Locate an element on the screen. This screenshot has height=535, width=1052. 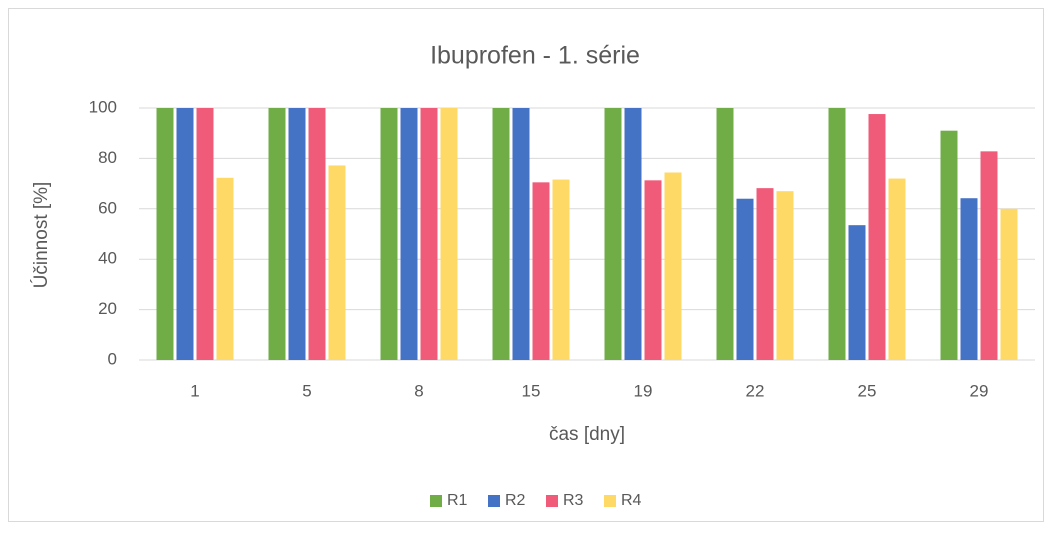
x-tick-label: 1 is located at coordinates (194, 390).